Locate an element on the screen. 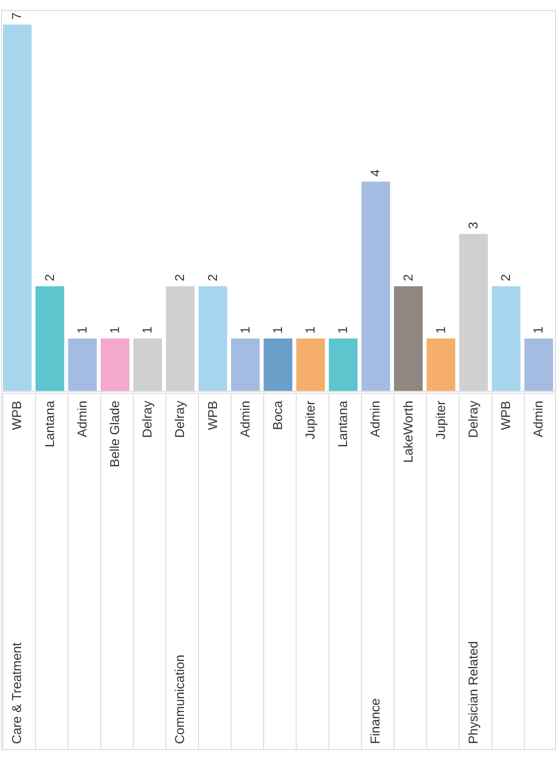  text: Communication is located at coordinates (180, 699).